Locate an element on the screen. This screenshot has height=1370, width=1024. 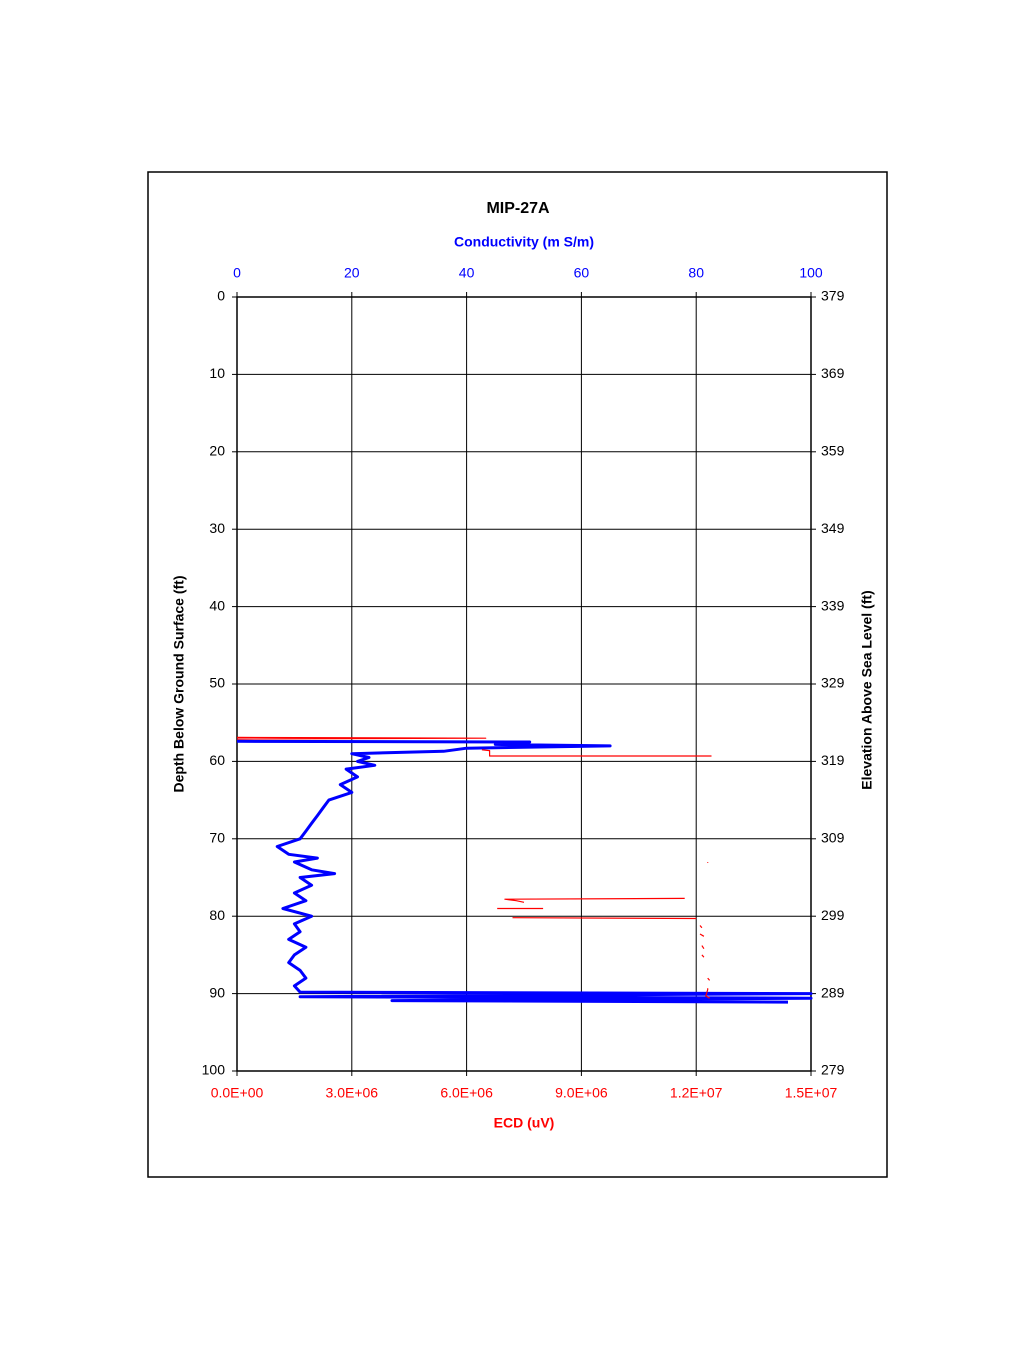
y2-tick-label: 329 is located at coordinates (833, 683).